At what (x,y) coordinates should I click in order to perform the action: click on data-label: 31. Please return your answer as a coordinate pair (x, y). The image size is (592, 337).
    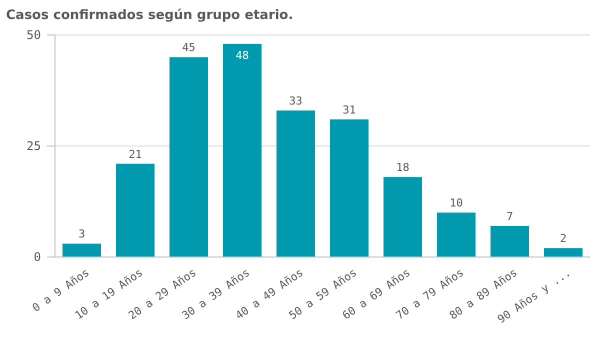
    Looking at the image, I should click on (349, 109).